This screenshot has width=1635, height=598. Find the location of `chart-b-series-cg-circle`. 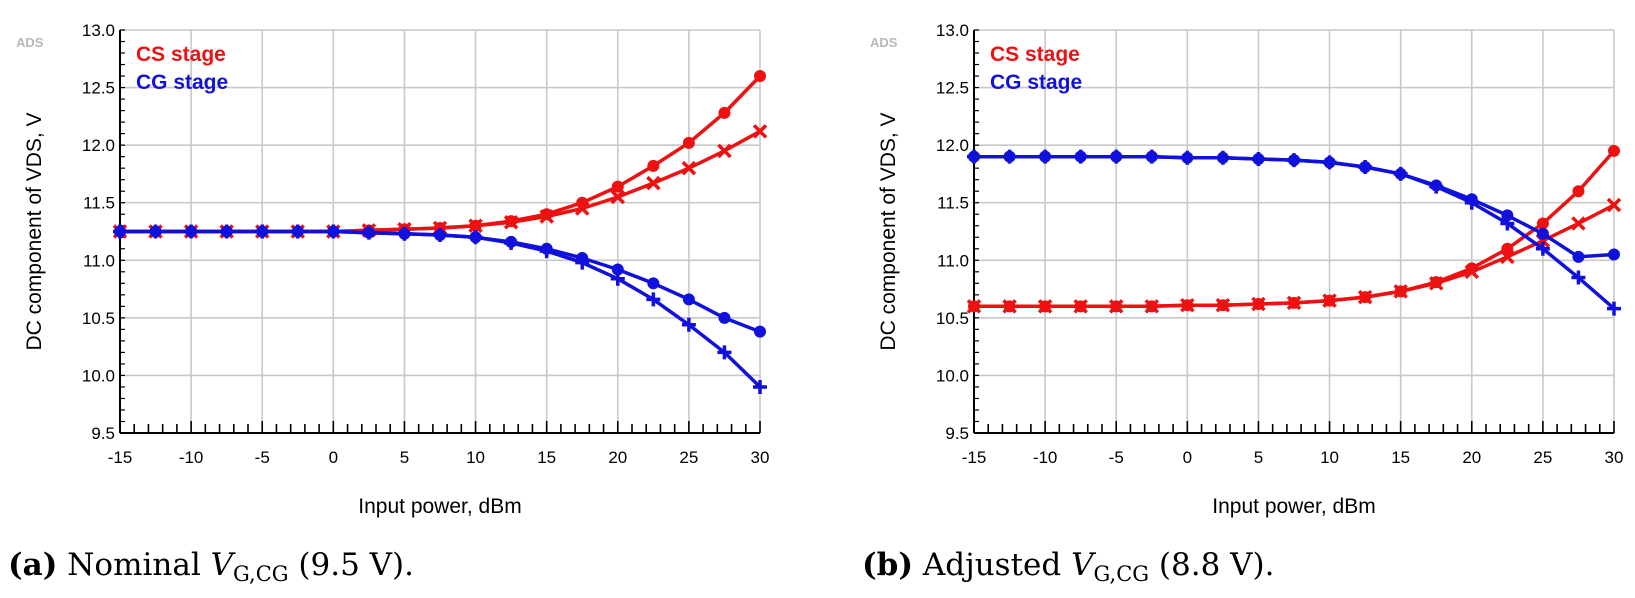

chart-b-series-cg-circle is located at coordinates (1294, 206).